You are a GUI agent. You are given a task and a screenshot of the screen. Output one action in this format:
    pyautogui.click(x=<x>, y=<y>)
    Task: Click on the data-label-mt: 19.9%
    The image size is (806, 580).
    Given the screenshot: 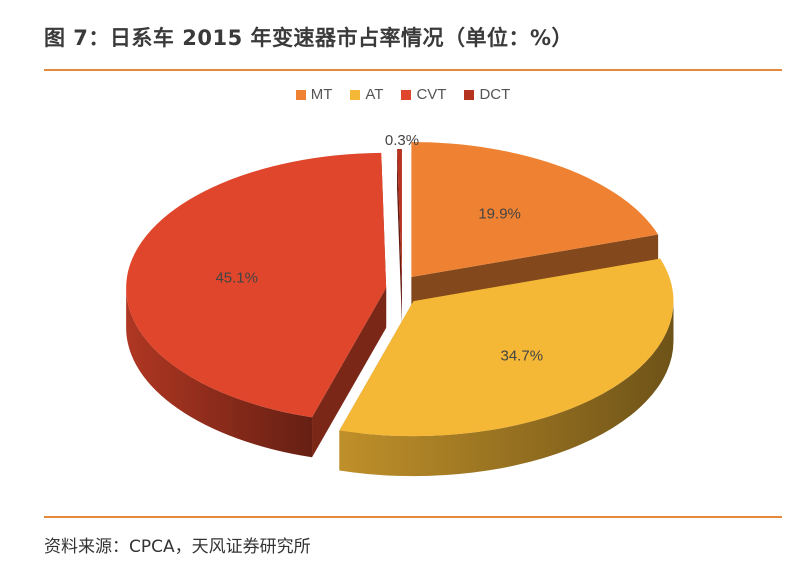 What is the action you would take?
    pyautogui.click(x=499, y=214)
    